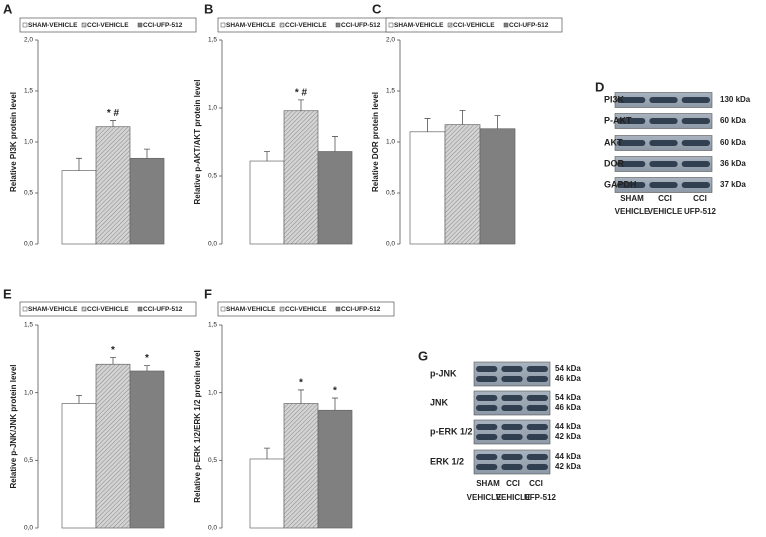 Image resolution: width=766 pixels, height=537 pixels. I want to click on y-axis-label: Relative p-JNK/JNK protein level, so click(13, 426).